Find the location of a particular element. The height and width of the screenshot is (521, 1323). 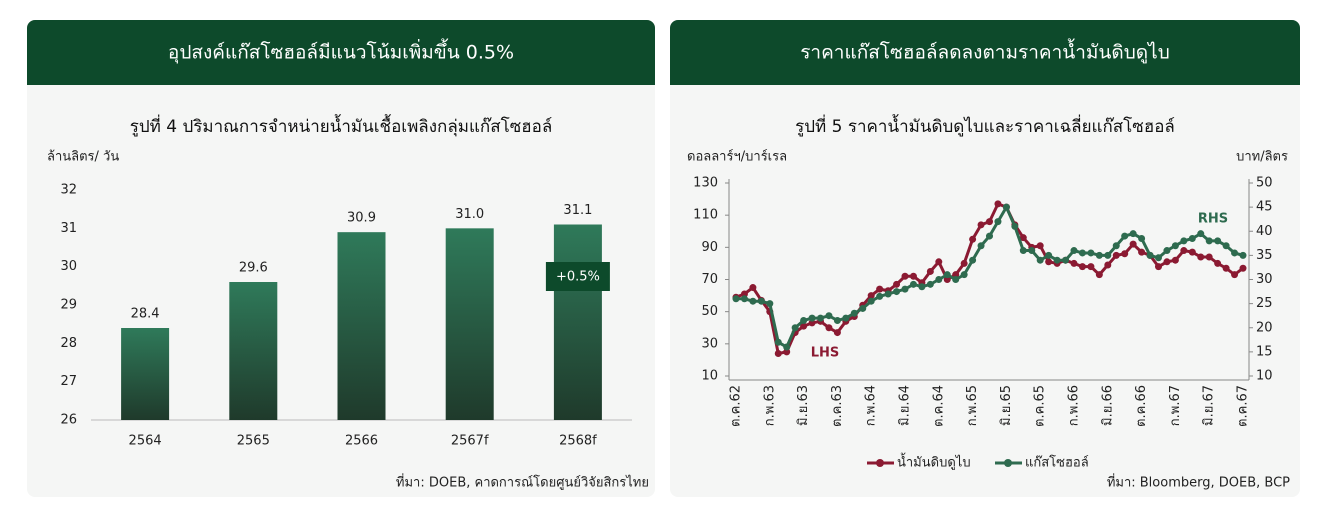

x-tick-label: มิ.ย.63 is located at coordinates (803, 405).